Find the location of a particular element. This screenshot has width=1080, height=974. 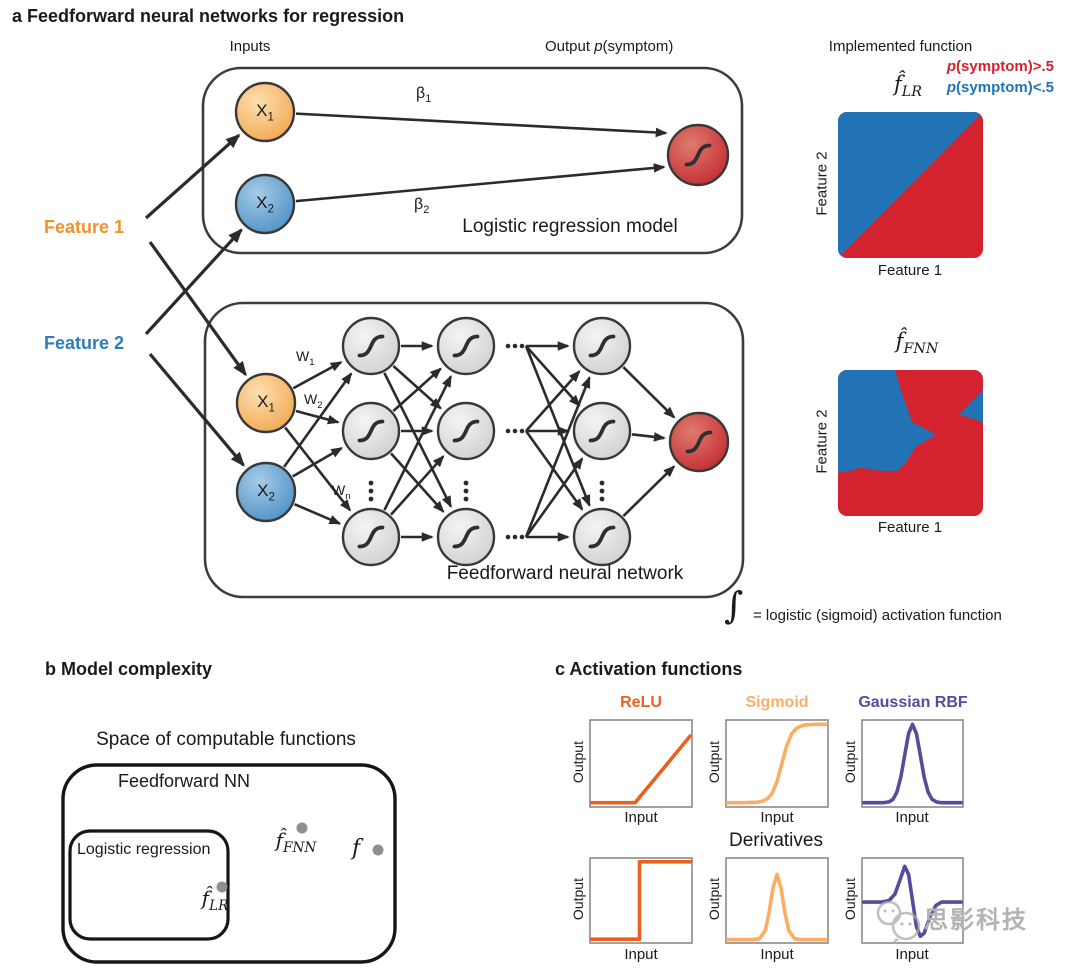

logistic-regression-set-label: Logistic regression is located at coordinates (144, 849).